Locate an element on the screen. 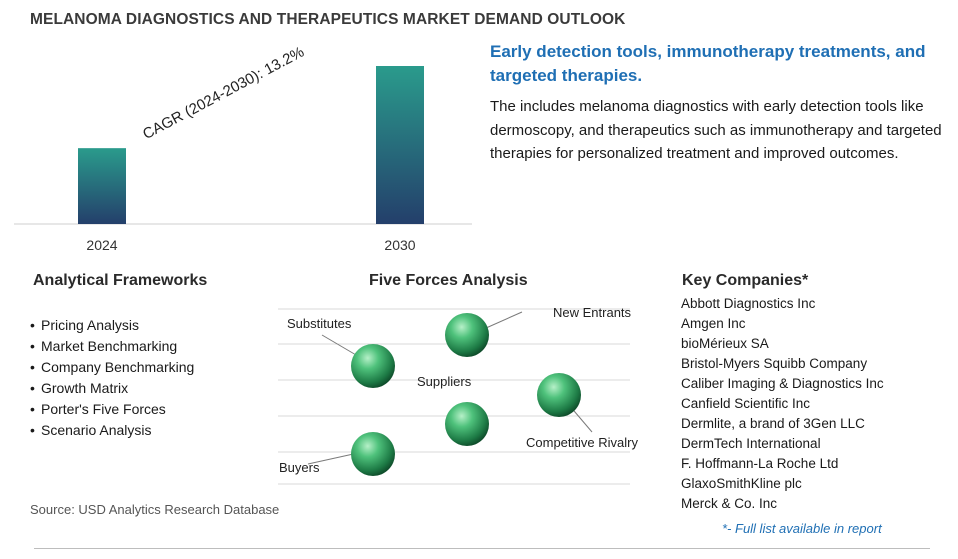  list-item: Merck & Co. Inc is located at coordinates (729, 503).